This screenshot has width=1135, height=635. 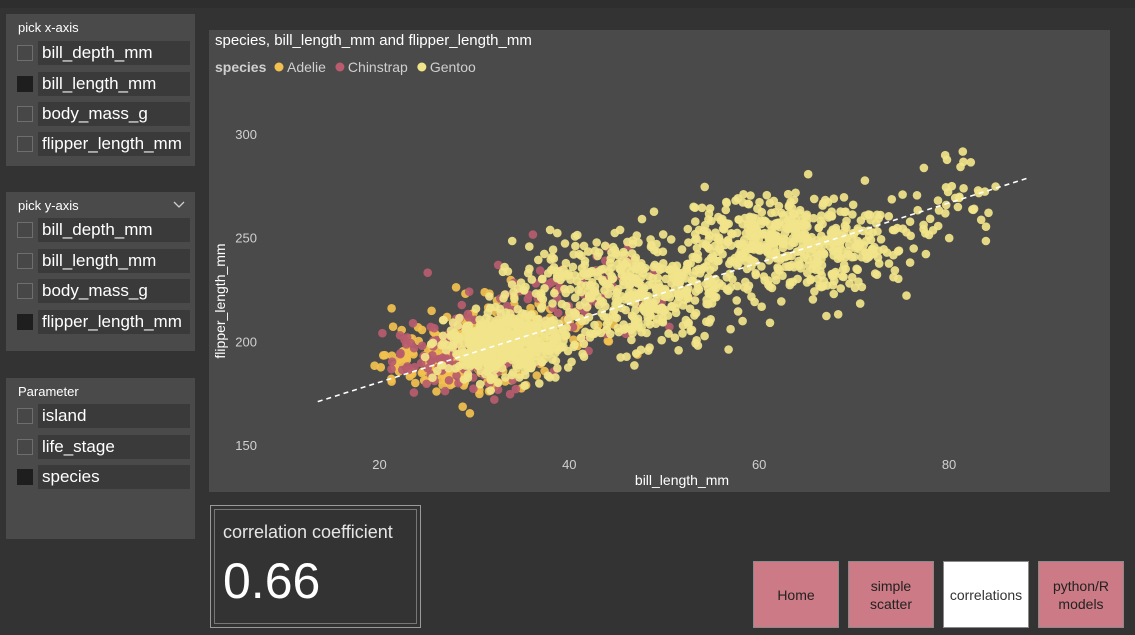 I want to click on x-option-bill-length: bill_length_mm, so click(x=106, y=84).